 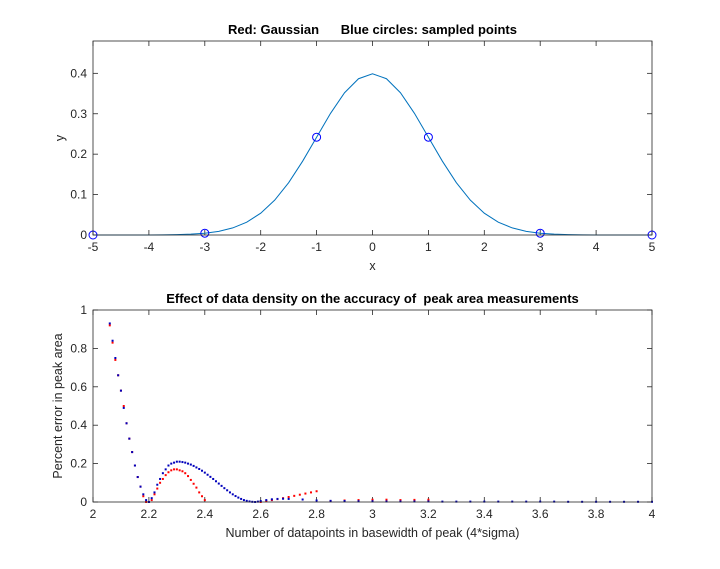 I want to click on y-tick-label: 1, so click(x=83, y=310).